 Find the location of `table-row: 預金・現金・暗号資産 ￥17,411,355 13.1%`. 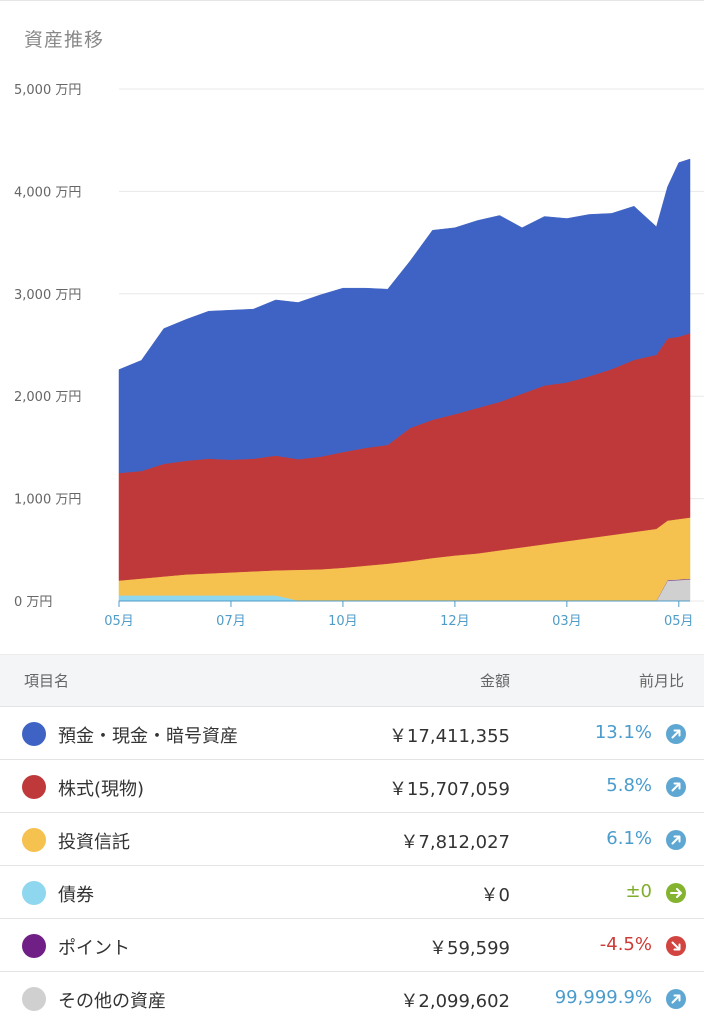

table-row: 預金・現金・暗号資産 ￥17,411,355 13.1% is located at coordinates (352, 732).